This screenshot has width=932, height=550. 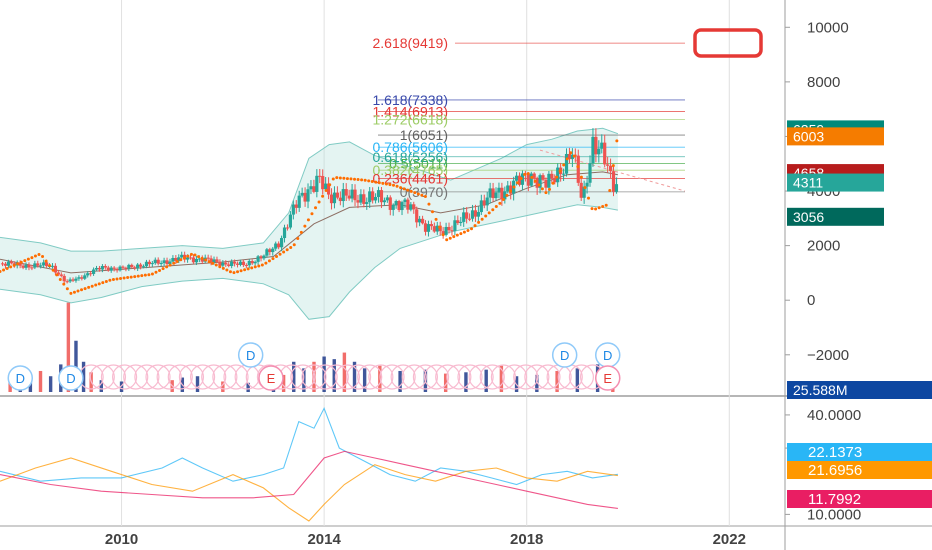 What do you see at coordinates (20, 378) in the screenshot?
I see `event-marker-label: D` at bounding box center [20, 378].